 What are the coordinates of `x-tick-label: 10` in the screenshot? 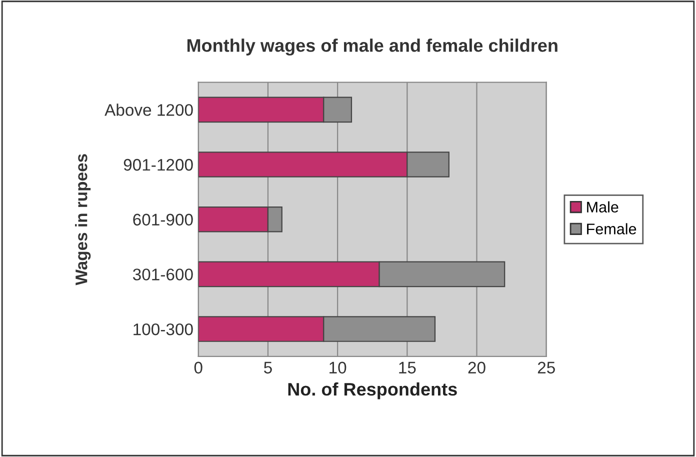 It's located at (338, 368).